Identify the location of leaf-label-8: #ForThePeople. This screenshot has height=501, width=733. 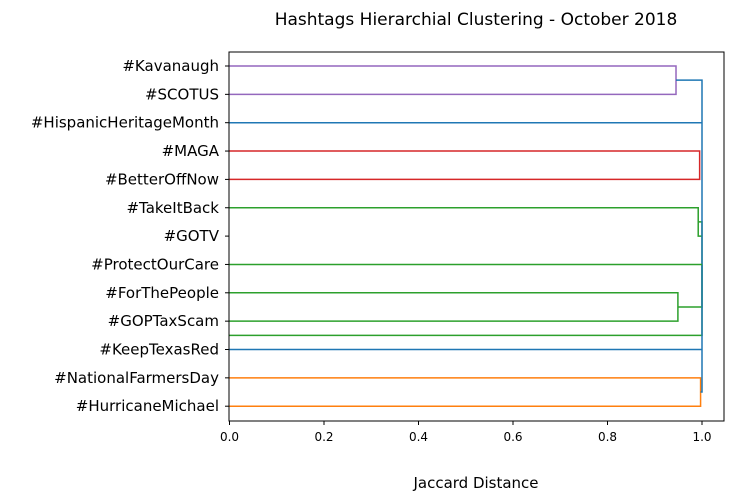
(162, 293).